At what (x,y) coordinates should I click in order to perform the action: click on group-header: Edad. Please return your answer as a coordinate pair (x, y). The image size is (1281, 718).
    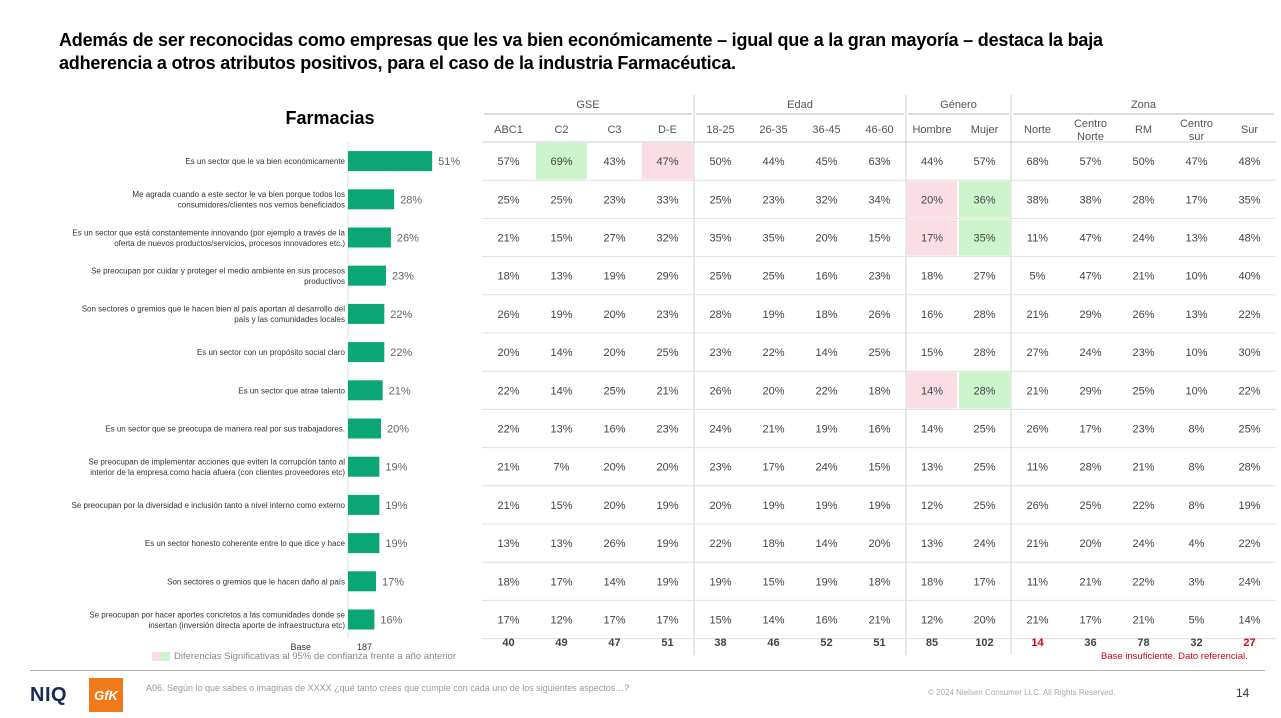
    Looking at the image, I should click on (800, 105).